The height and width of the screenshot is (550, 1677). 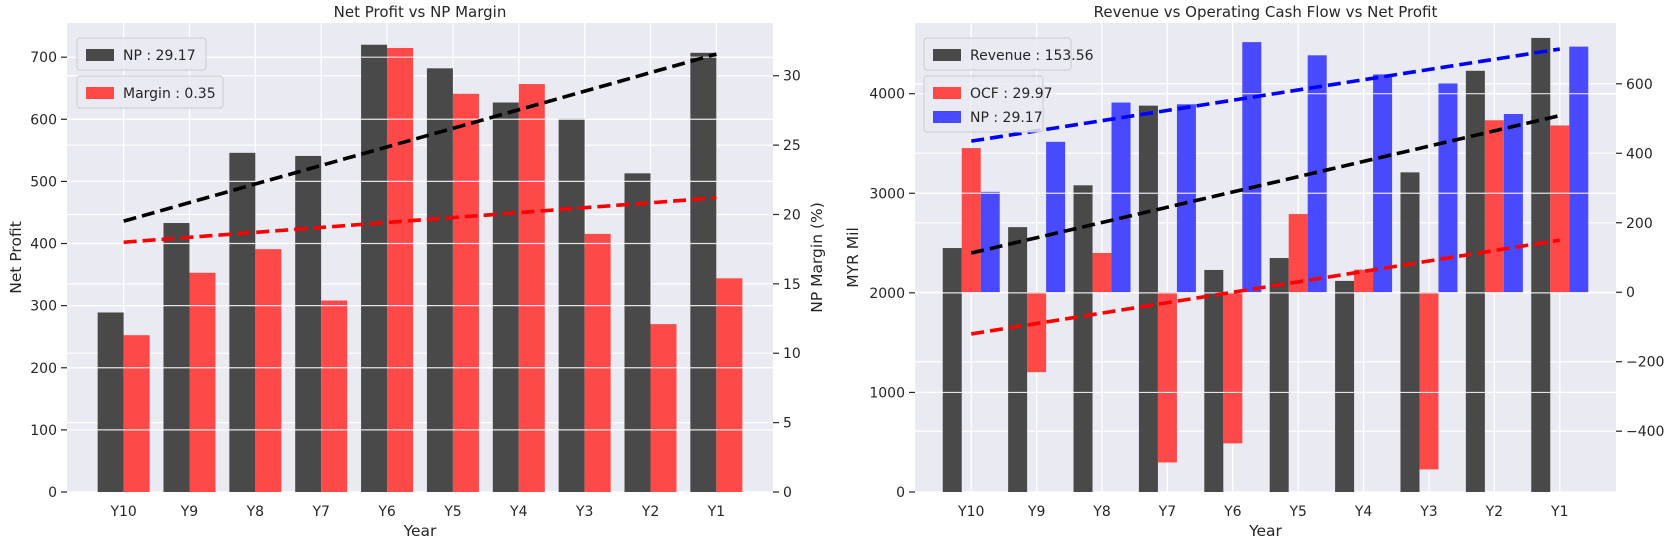 What do you see at coordinates (43, 58) in the screenshot?
I see `y-tick-label: 700` at bounding box center [43, 58].